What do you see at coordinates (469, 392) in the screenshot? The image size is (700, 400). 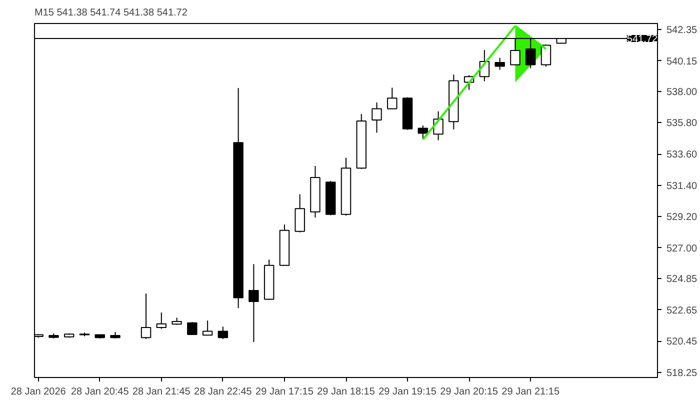 I see `x-tick-label: 29 Jan 20:15` at bounding box center [469, 392].